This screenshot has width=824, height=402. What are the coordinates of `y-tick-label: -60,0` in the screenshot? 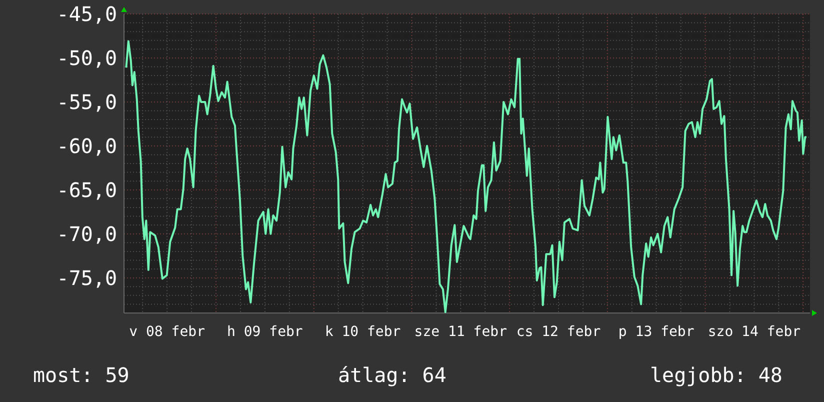 It's located at (86, 146).